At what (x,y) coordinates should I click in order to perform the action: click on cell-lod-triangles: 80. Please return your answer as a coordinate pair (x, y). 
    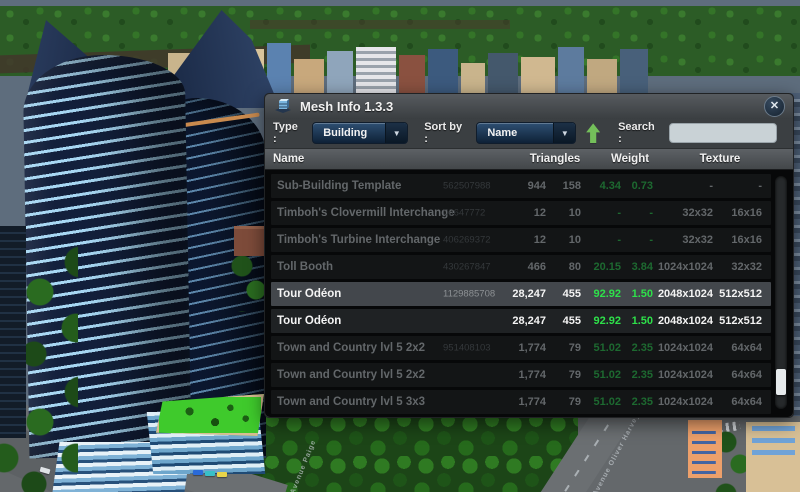
    Looking at the image, I should click on (574, 267).